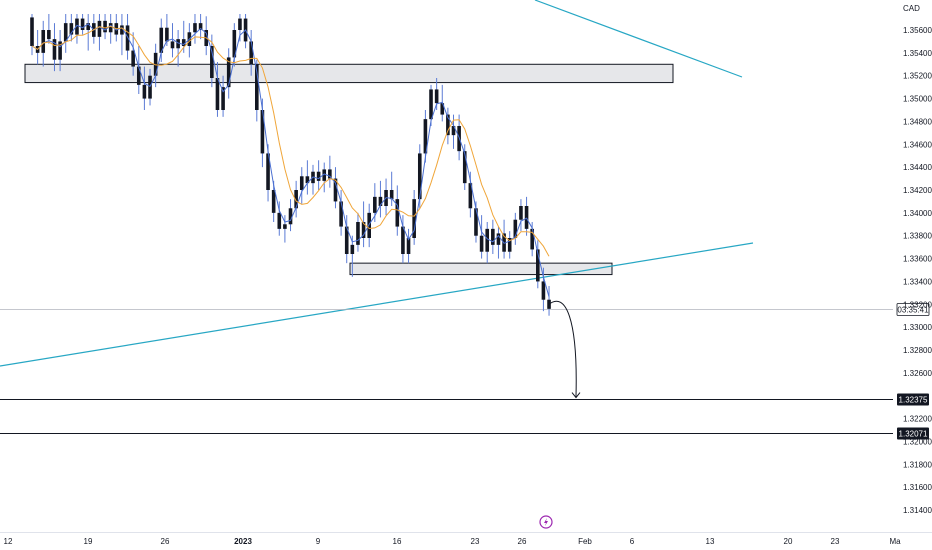 The image size is (932, 550). I want to click on time-tick-label: 12, so click(8, 541).